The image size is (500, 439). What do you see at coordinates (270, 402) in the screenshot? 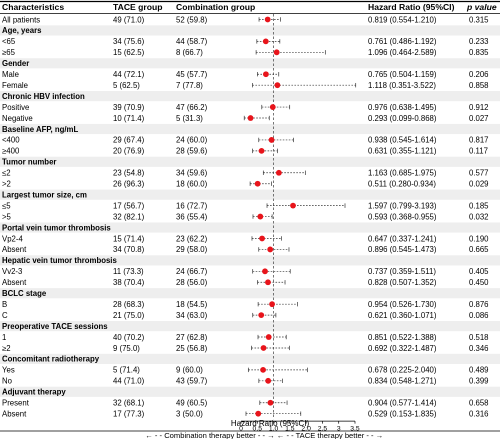
I see `row-35-hr-point` at bounding box center [270, 402].